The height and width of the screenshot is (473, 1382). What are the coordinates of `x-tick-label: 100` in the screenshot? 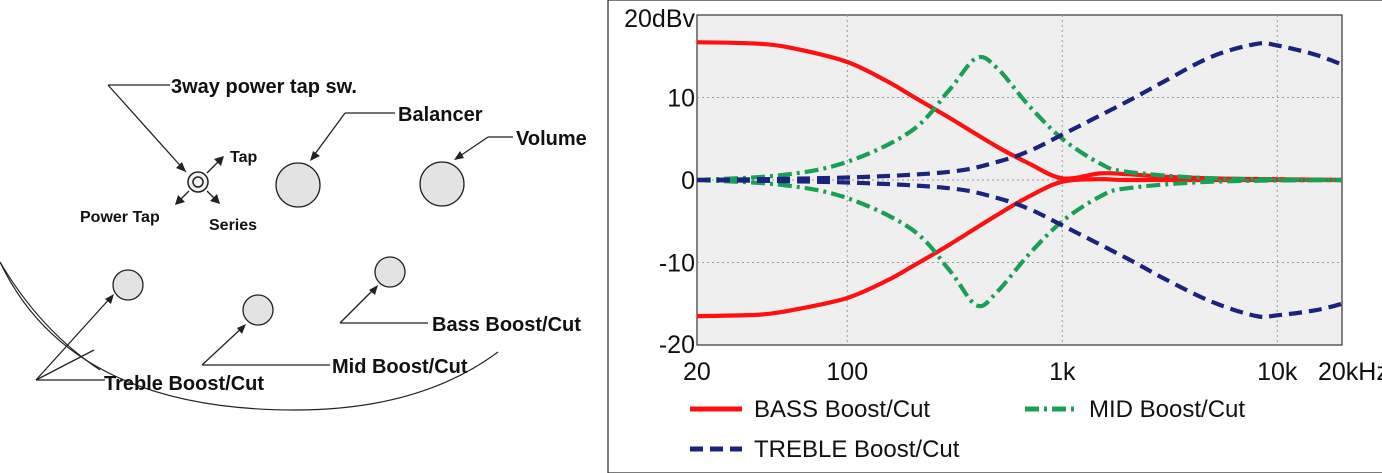 It's located at (847, 372).